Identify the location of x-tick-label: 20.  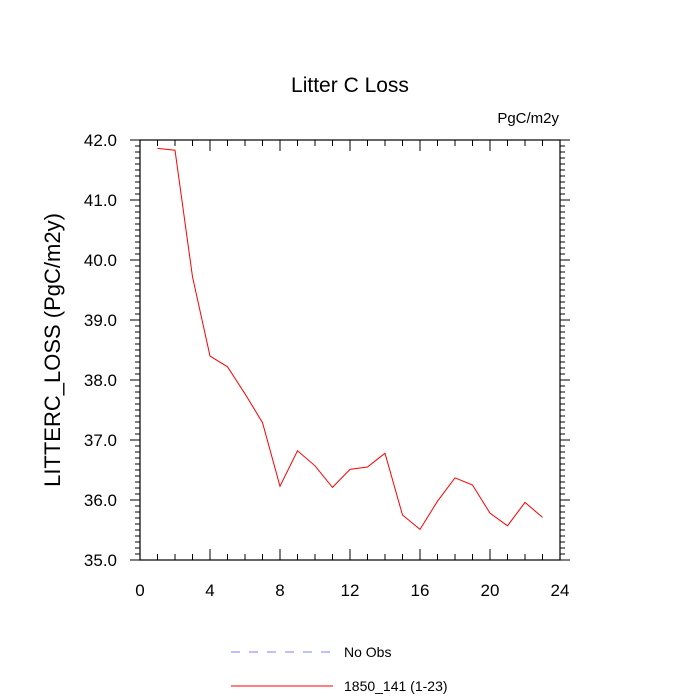
(490, 590).